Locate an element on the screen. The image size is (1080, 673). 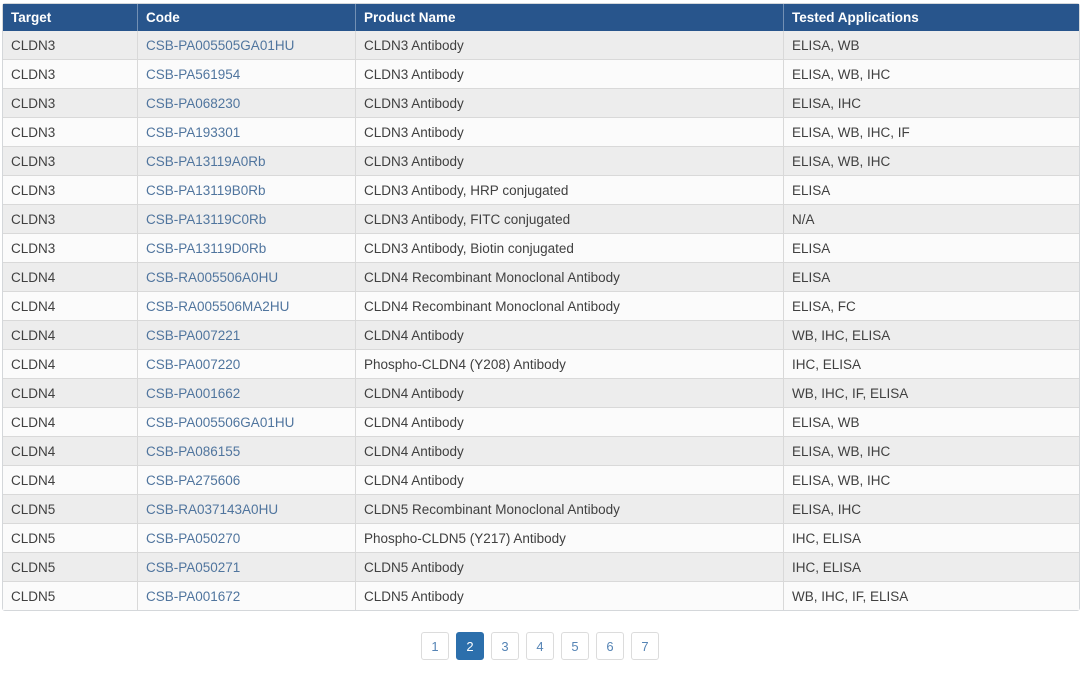
code-cell: CSB-PA007221 is located at coordinates (247, 335).